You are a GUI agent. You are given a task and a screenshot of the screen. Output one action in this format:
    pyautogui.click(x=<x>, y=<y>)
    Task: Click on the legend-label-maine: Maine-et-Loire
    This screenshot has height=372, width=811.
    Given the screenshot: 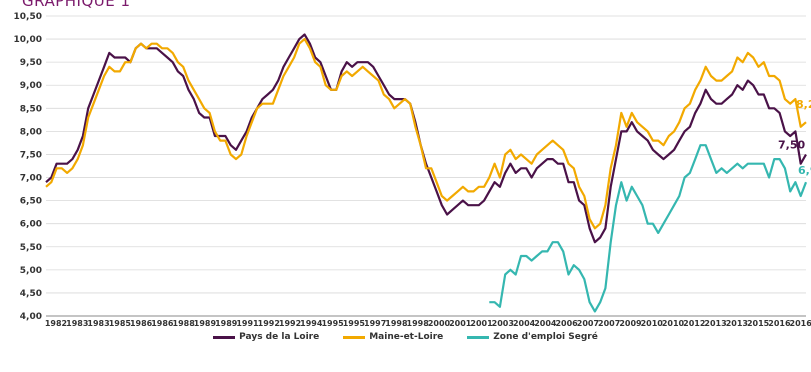 What is the action you would take?
    pyautogui.click(x=406, y=337)
    